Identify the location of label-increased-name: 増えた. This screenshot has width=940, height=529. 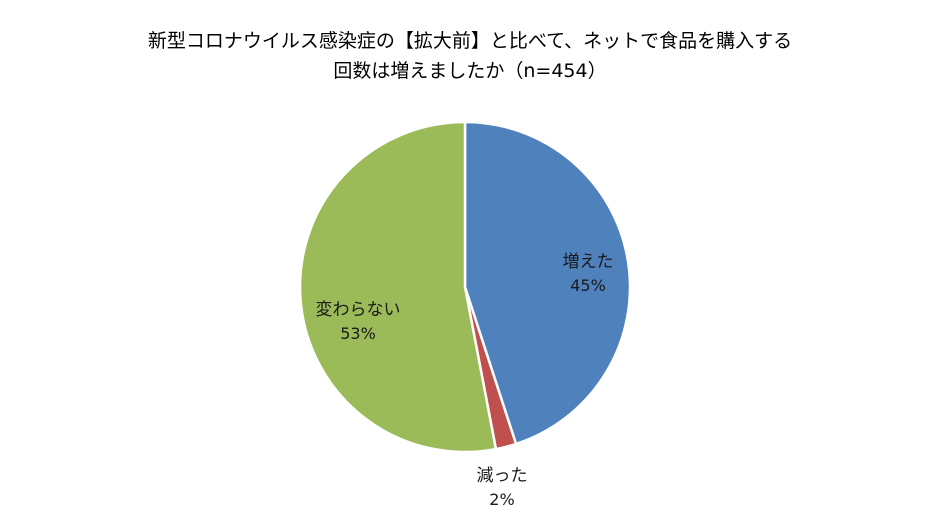
(588, 262).